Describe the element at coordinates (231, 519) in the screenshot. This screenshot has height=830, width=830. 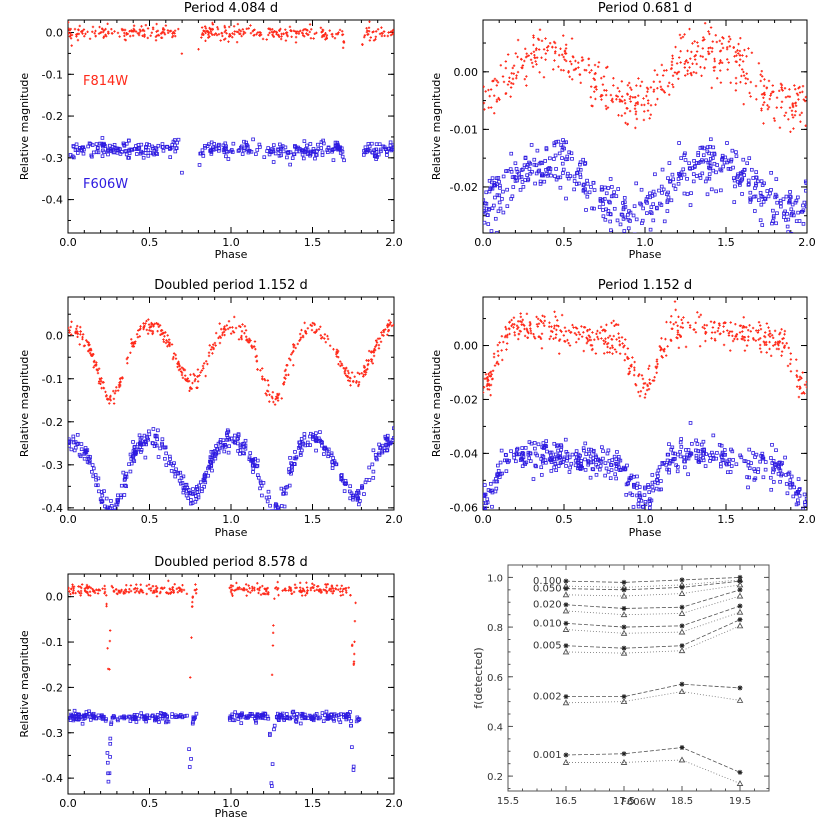
I see `x-tick-label: 1.0` at that location.